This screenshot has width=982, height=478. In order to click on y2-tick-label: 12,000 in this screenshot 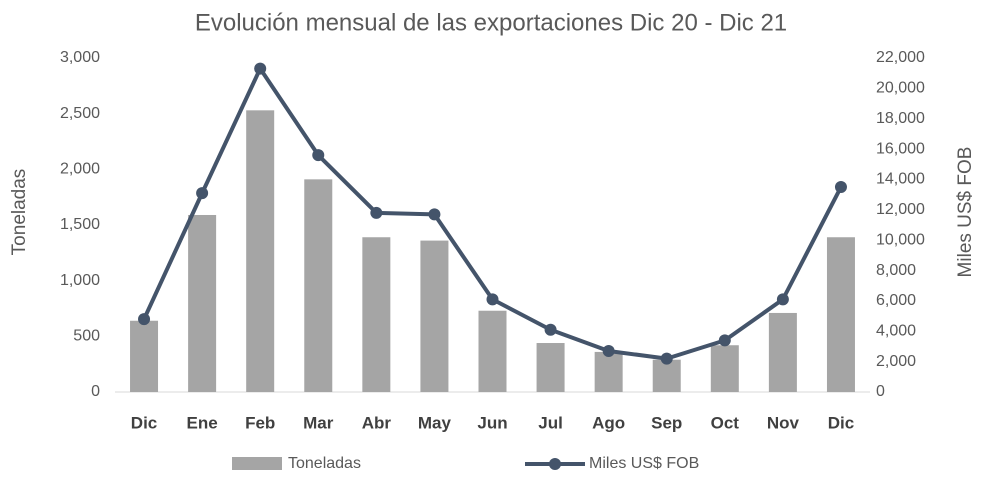, I will do `click(900, 209)`.